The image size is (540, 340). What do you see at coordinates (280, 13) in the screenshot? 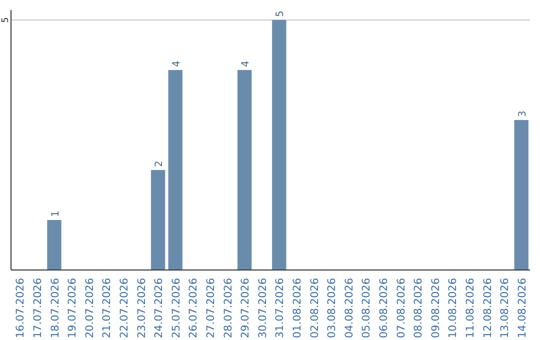
I see `data-label: 5` at bounding box center [280, 13].